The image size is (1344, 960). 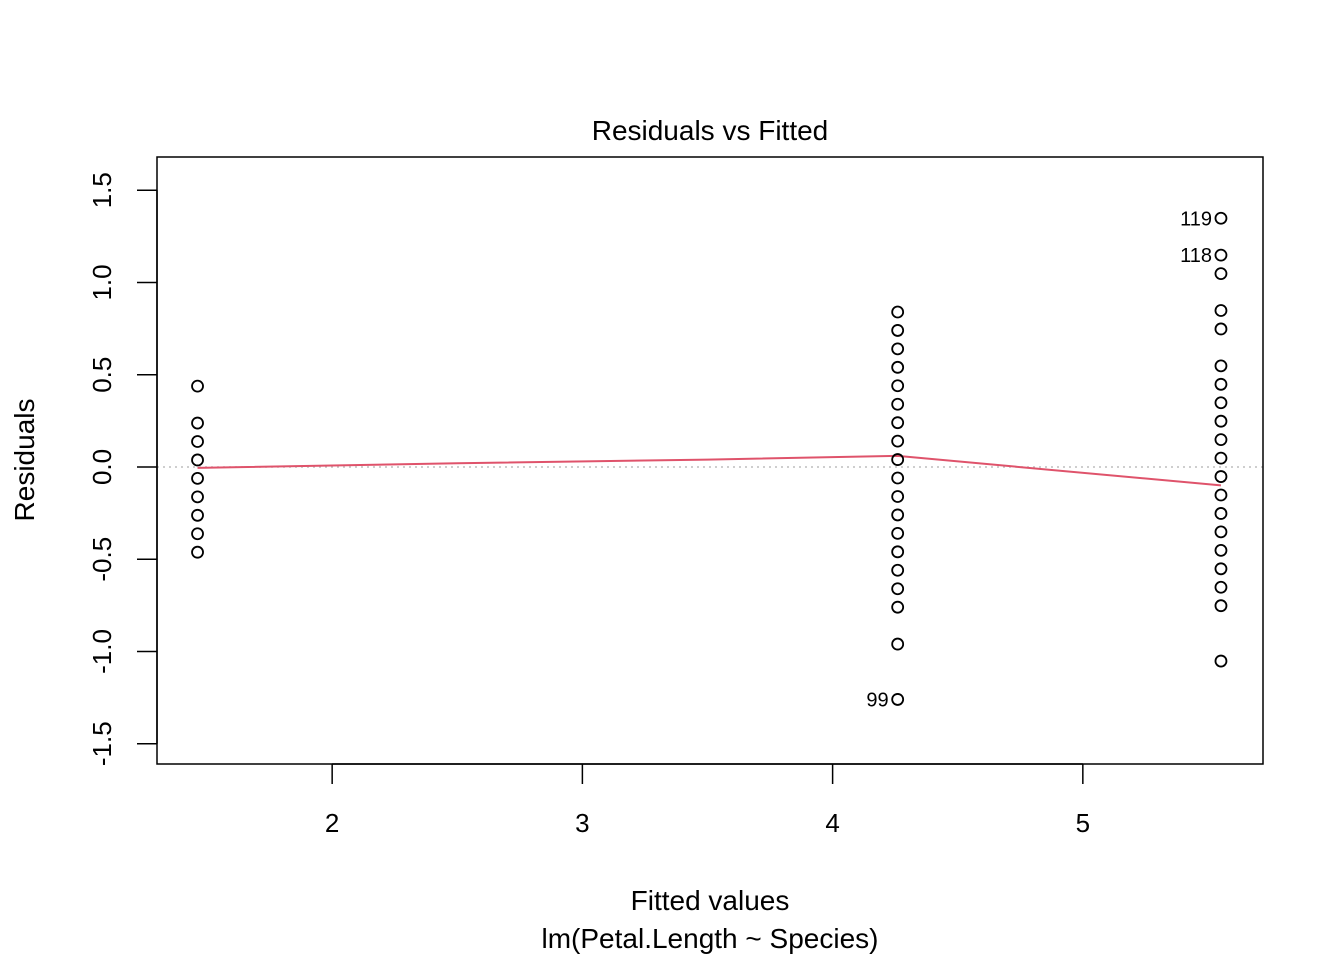 What do you see at coordinates (102, 282) in the screenshot?
I see `y-tick-label: 1.0` at bounding box center [102, 282].